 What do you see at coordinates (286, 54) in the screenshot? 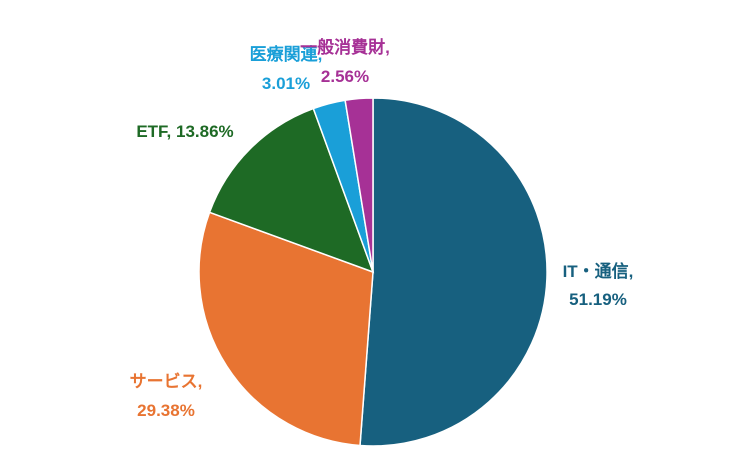
I see `data-label-category-3: 医療関連,` at bounding box center [286, 54].